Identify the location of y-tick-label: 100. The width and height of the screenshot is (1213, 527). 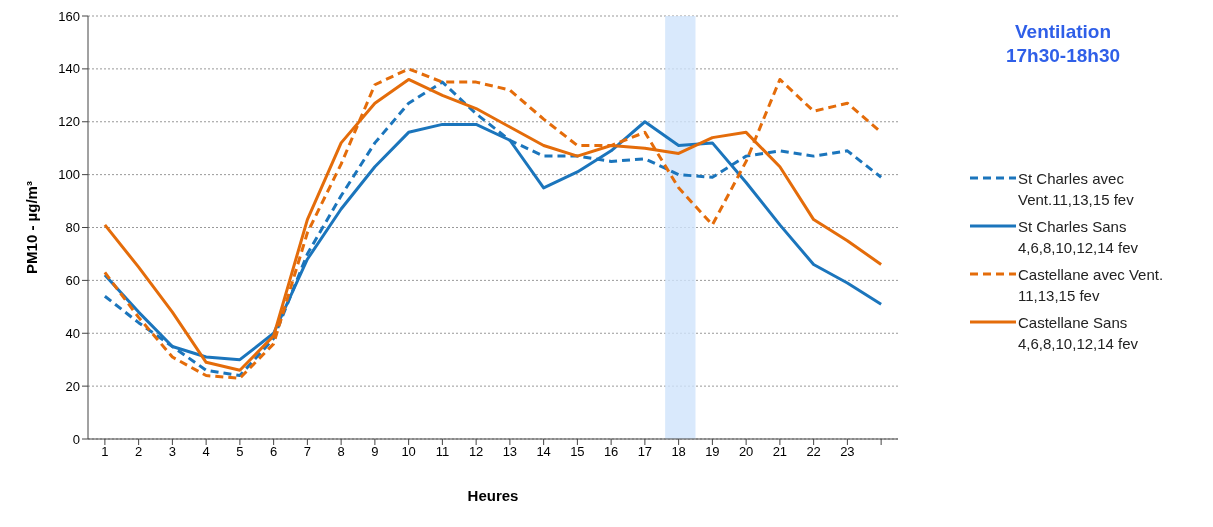
(69, 175).